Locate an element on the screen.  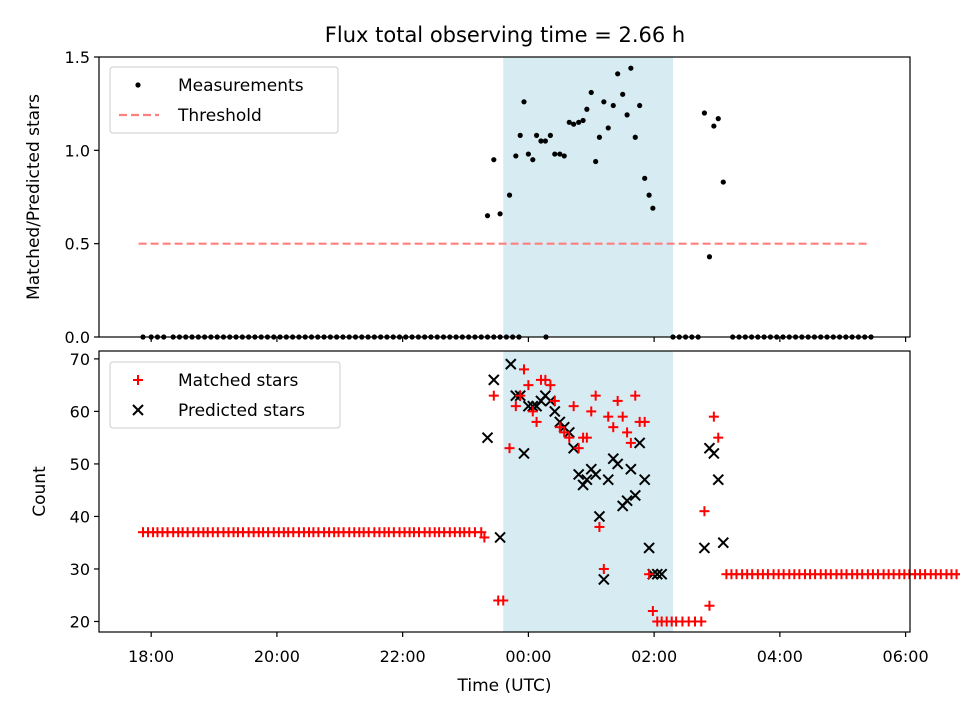
legend-x-marker is located at coordinates (138, 410).